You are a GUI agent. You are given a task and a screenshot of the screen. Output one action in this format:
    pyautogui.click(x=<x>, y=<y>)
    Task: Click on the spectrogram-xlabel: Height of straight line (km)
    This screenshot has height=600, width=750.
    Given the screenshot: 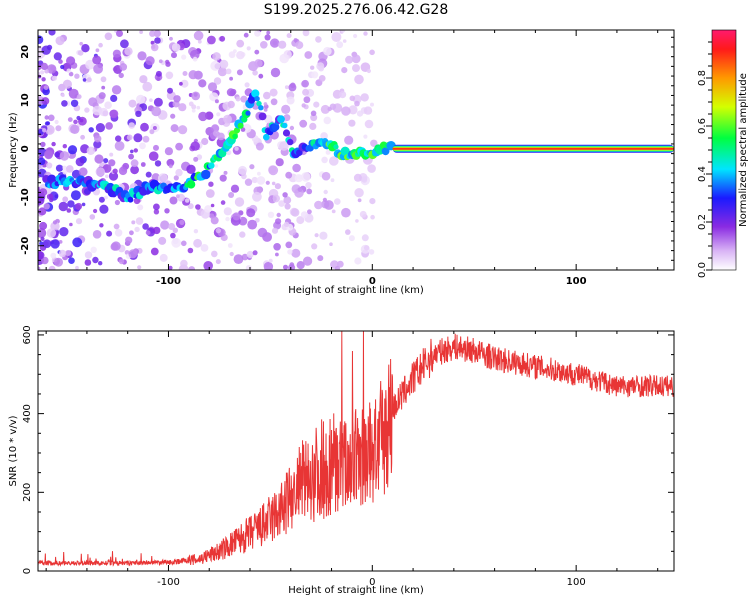 What is the action you would take?
    pyautogui.click(x=356, y=290)
    